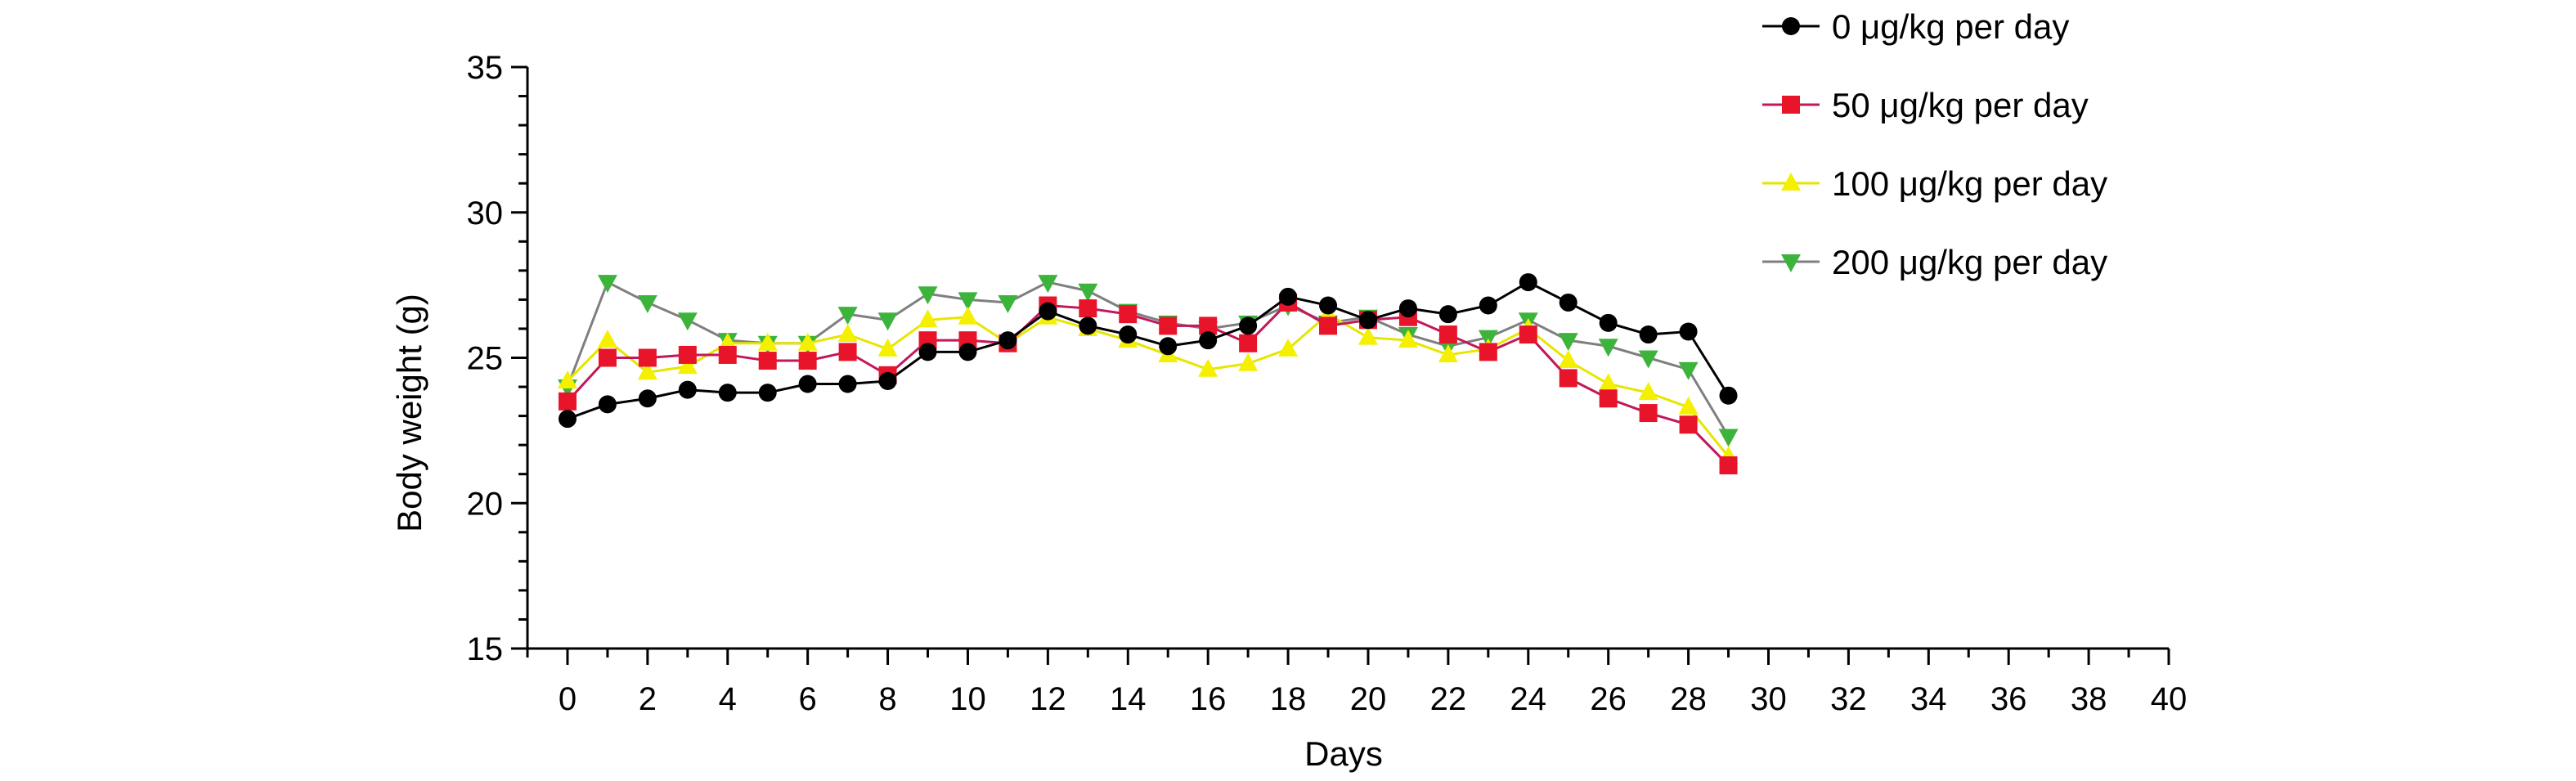 The width and height of the screenshot is (2576, 781). Describe the element at coordinates (2089, 699) in the screenshot. I see `x-tick-label: 38` at that location.